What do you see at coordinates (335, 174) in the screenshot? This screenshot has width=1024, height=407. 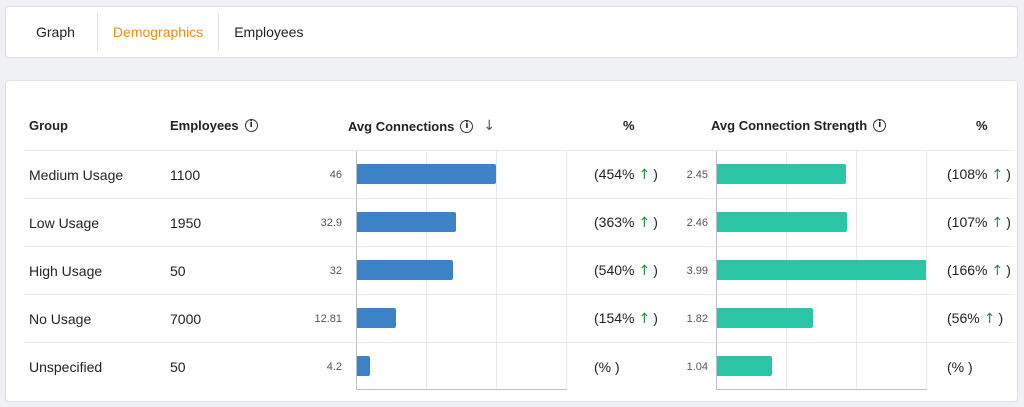 I see `avg-connections-value: 46` at bounding box center [335, 174].